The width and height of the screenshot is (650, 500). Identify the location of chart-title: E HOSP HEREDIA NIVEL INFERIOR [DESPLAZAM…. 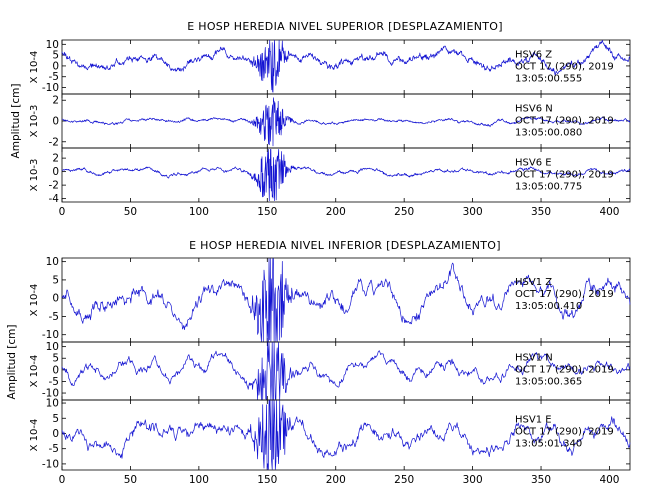
(345, 245).